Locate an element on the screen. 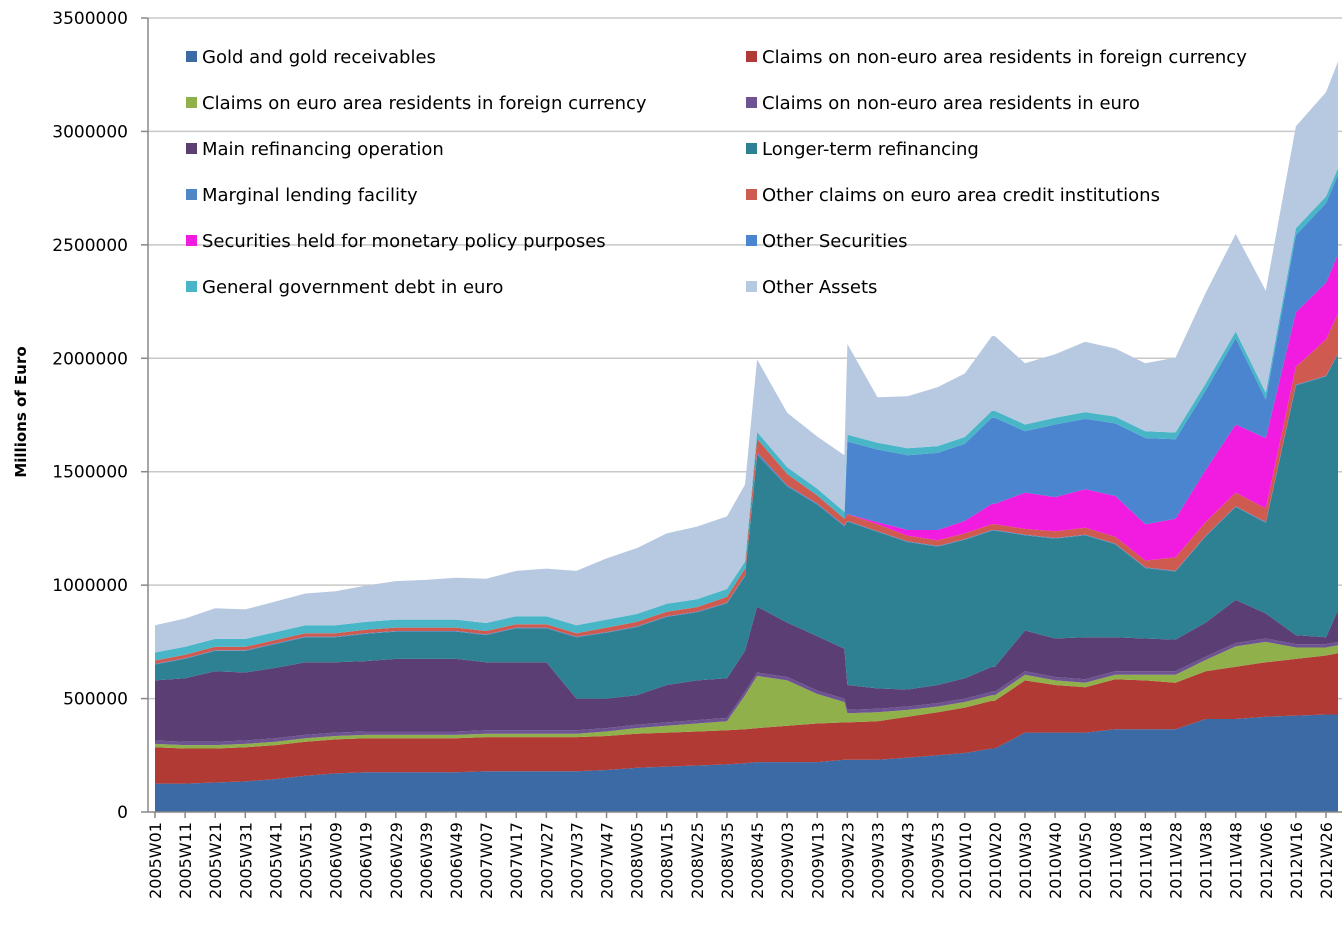 This screenshot has width=1342, height=929. y-tick-label: 3000000 is located at coordinates (90, 132).